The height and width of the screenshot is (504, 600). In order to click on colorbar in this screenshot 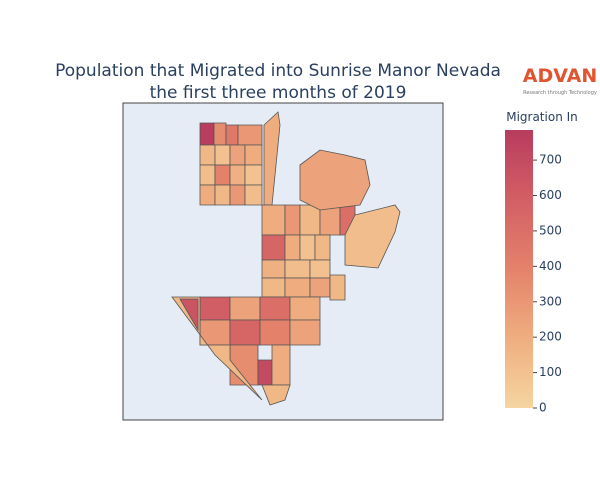, I will do `click(519, 269)`.